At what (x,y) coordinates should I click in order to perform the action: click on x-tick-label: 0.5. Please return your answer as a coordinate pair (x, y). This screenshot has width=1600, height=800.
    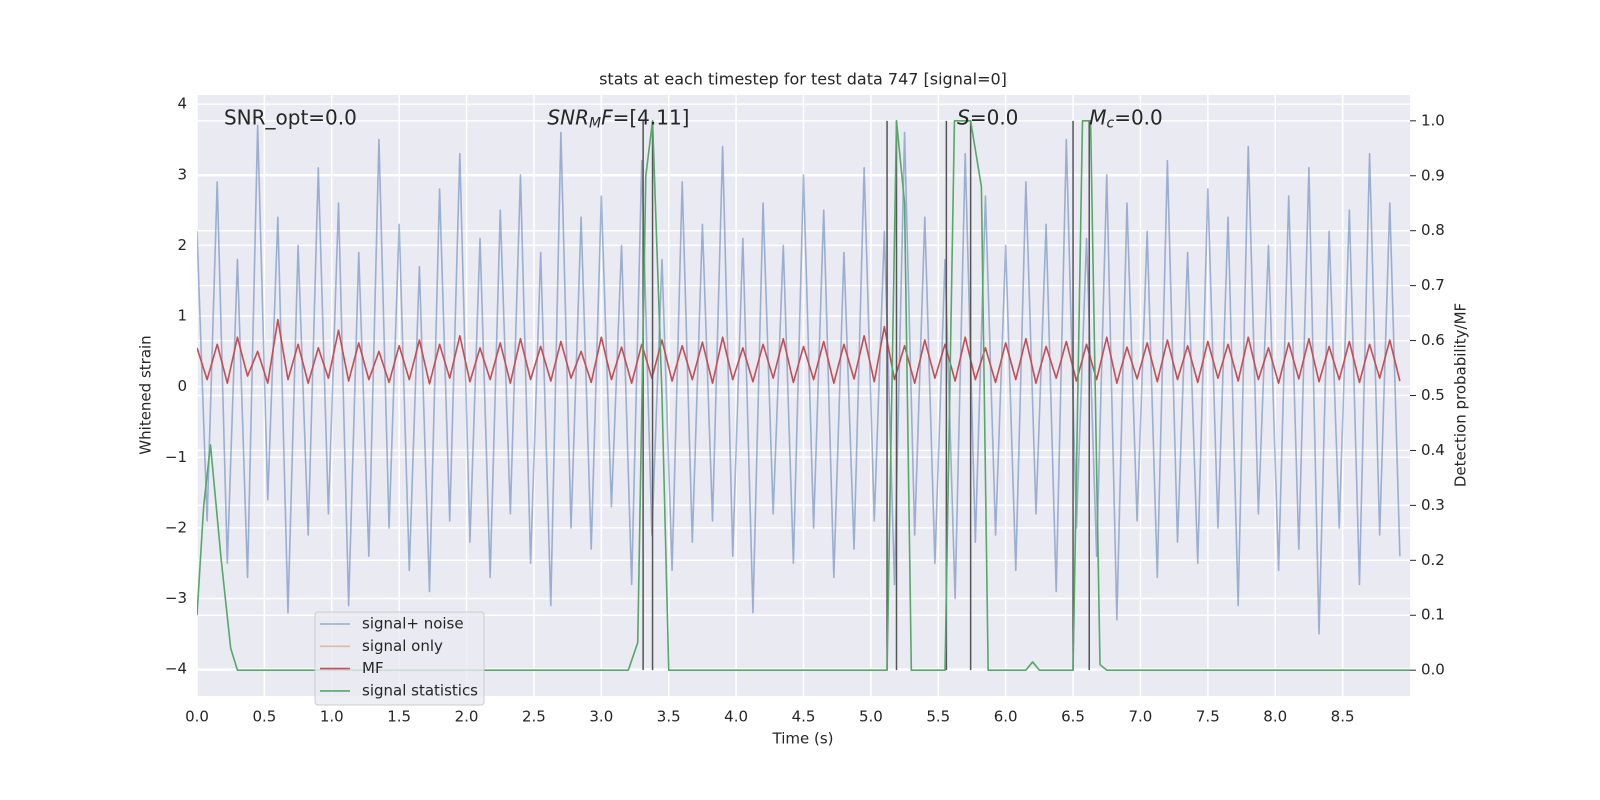
    Looking at the image, I should click on (264, 717).